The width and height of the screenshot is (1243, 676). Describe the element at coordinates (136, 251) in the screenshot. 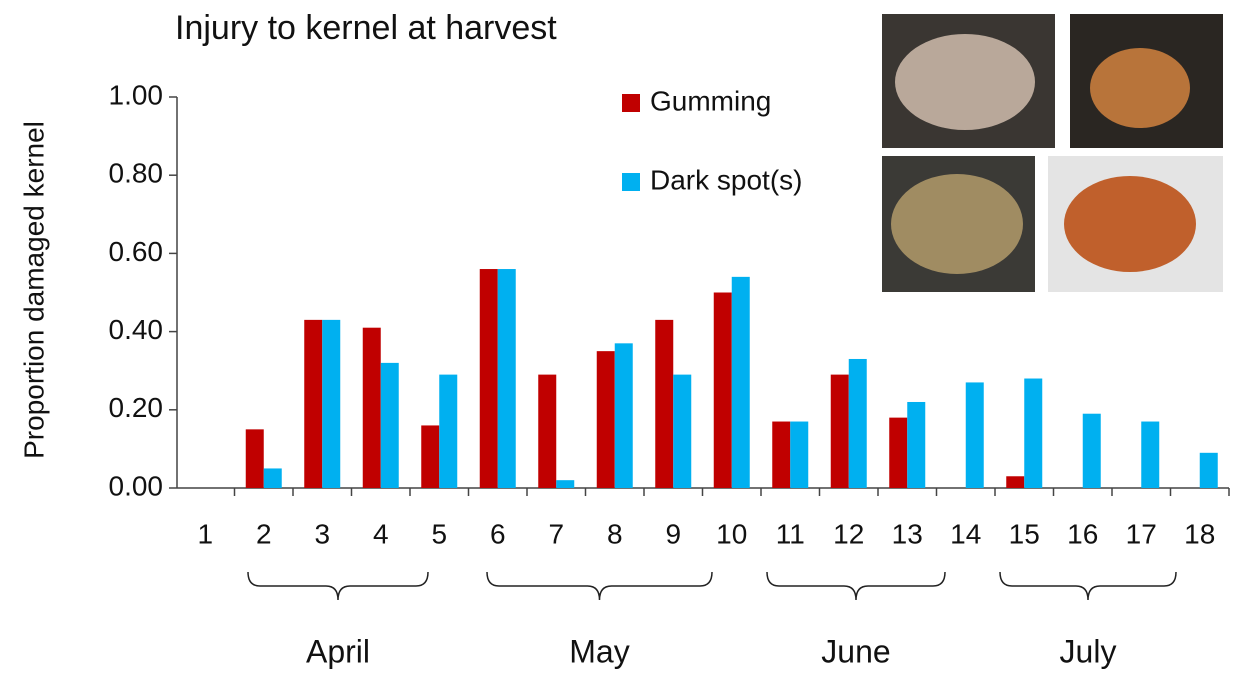

I see `y-tick-label: 0.60` at that location.